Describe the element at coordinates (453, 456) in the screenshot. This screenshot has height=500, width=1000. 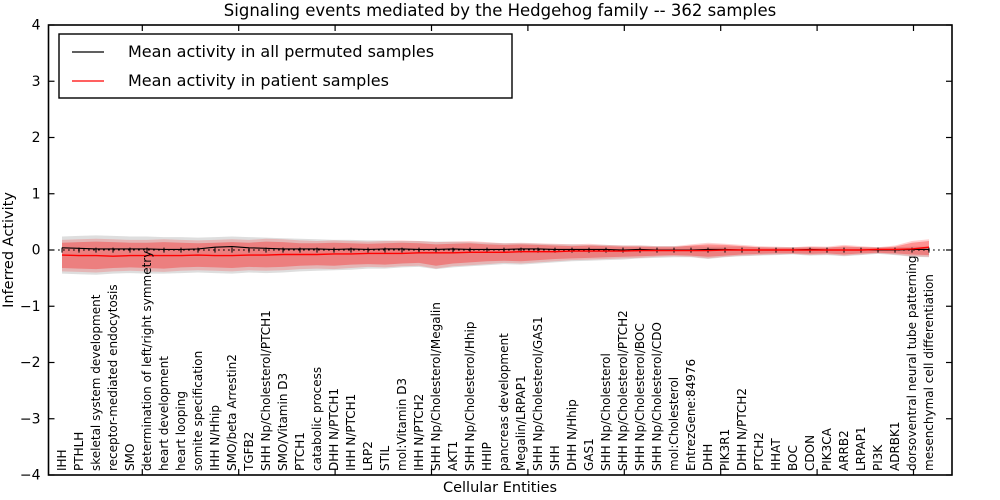
I see `x-tick-label: AKT1` at that location.